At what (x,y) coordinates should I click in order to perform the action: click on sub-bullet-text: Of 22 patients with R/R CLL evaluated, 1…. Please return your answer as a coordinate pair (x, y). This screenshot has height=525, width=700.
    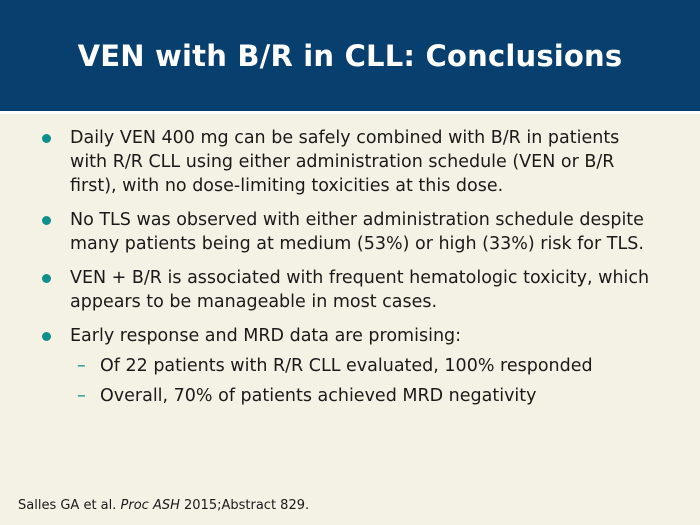
    Looking at the image, I should click on (346, 366).